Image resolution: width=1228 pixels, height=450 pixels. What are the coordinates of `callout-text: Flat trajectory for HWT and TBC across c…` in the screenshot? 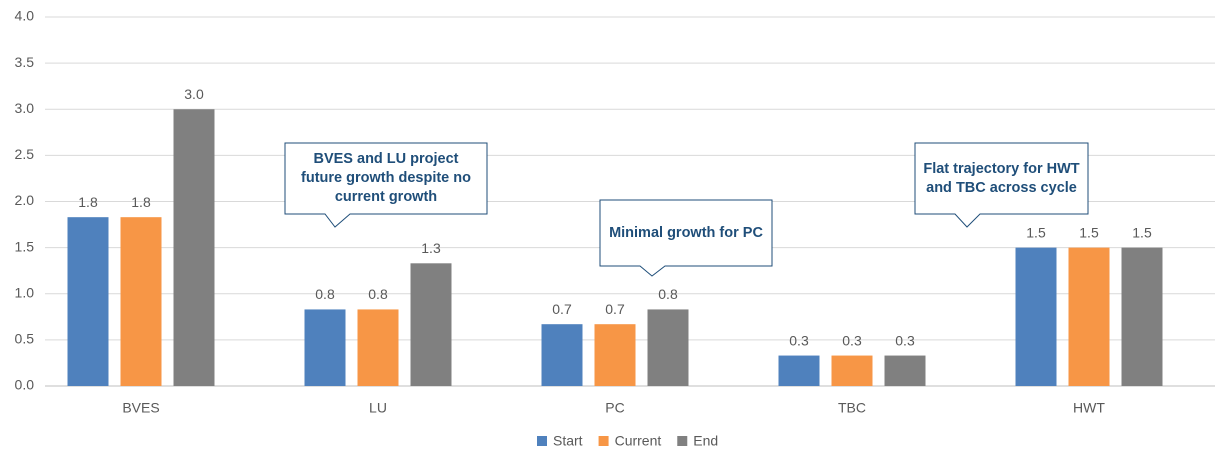 It's located at (1001, 178).